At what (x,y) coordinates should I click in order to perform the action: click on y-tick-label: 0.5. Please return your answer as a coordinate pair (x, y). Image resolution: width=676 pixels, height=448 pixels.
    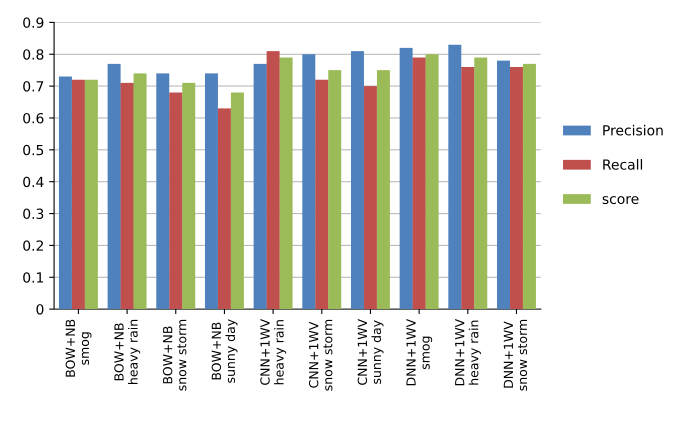
    Looking at the image, I should click on (33, 150).